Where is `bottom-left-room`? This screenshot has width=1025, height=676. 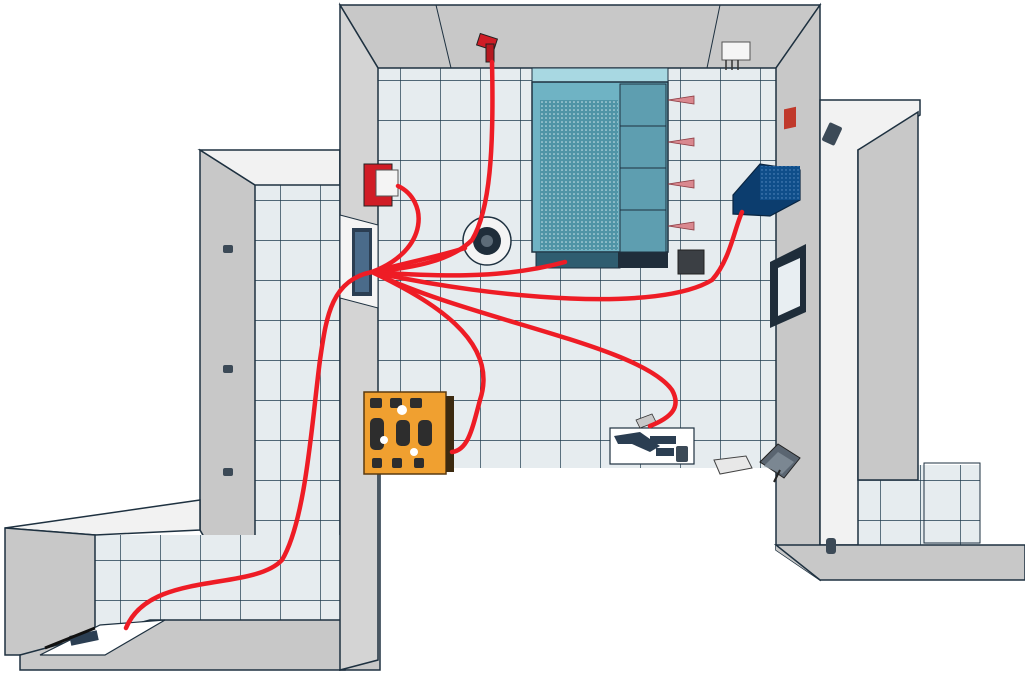 bottom-left-room is located at coordinates (175, 585).